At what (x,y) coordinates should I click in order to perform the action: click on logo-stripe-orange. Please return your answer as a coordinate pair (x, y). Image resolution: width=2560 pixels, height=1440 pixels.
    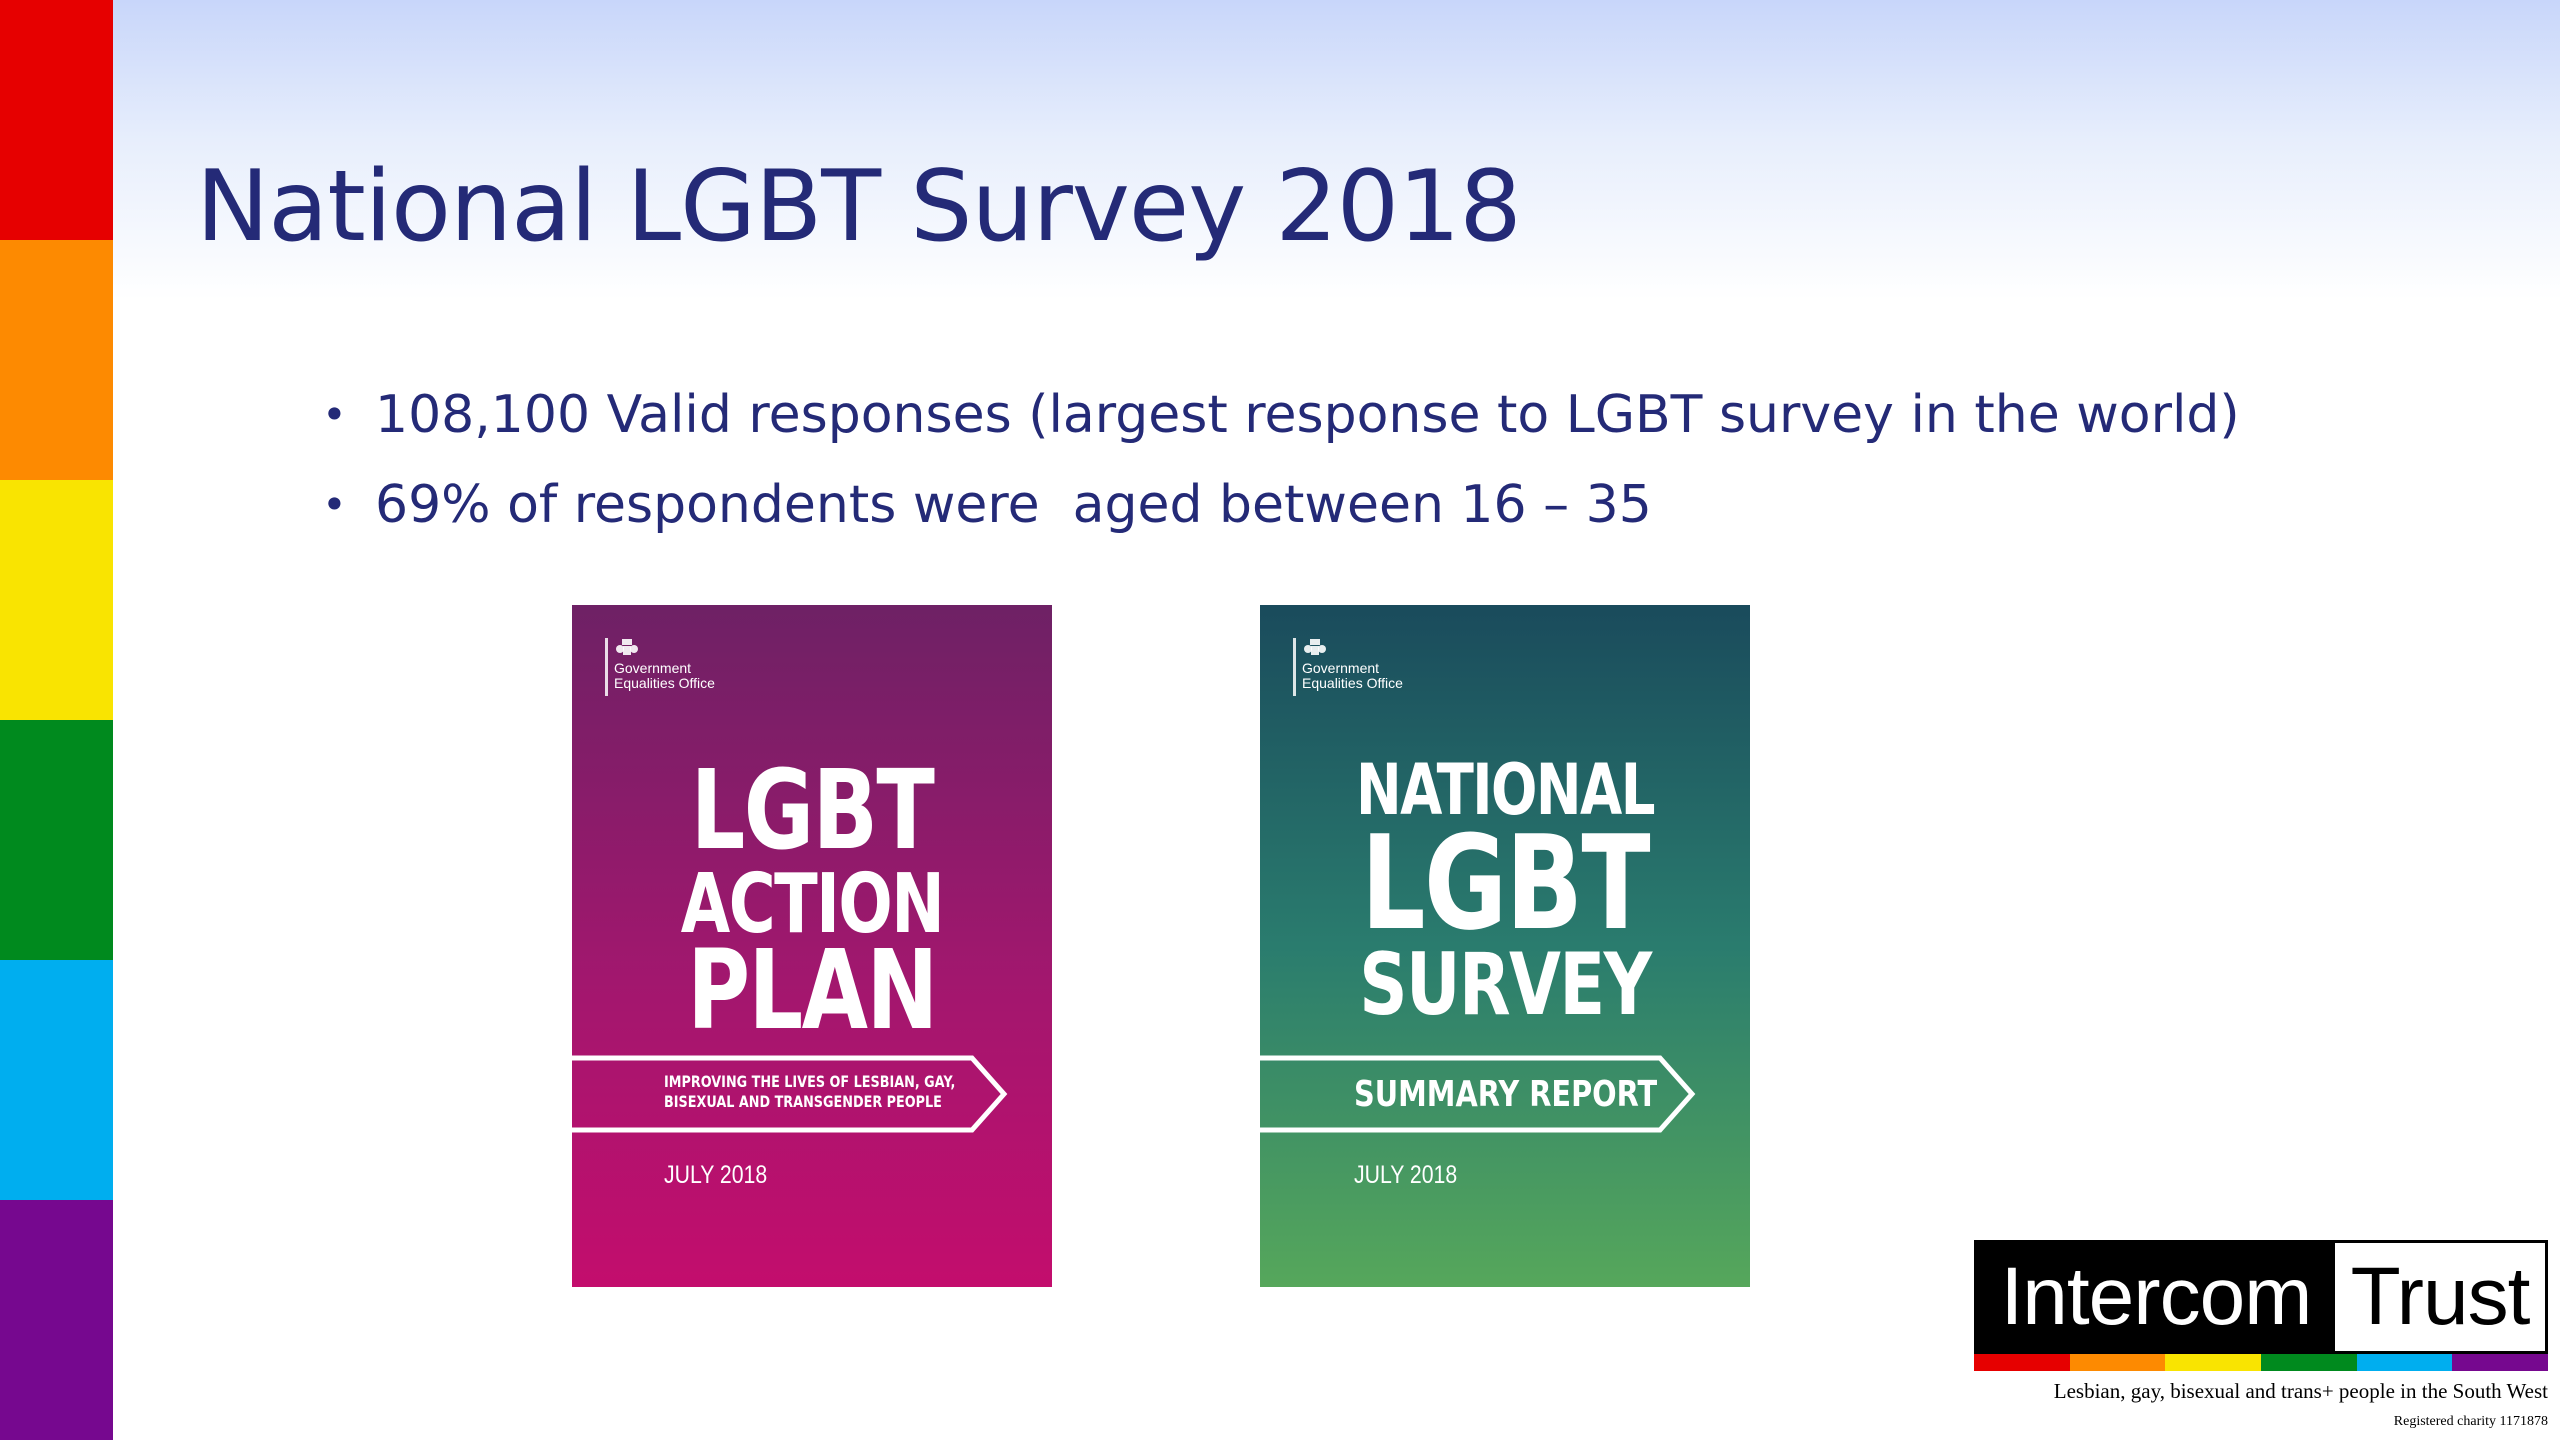
    Looking at the image, I should click on (2117, 1362).